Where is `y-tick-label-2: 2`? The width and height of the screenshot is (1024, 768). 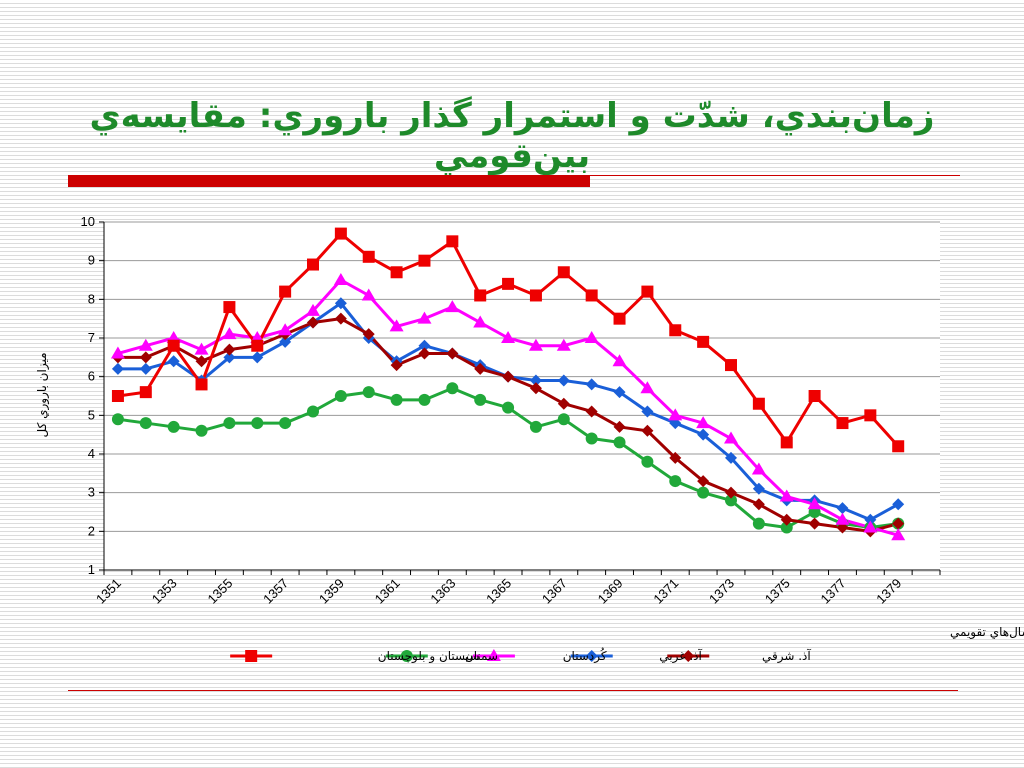 y-tick-label-2: 2 is located at coordinates (91, 530).